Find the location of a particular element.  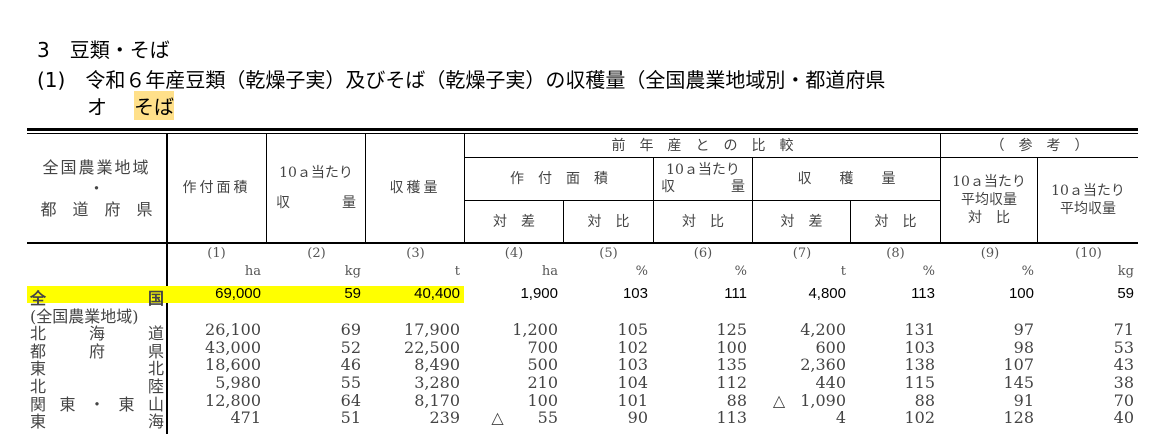

column-number: (10) is located at coordinates (1088, 253).